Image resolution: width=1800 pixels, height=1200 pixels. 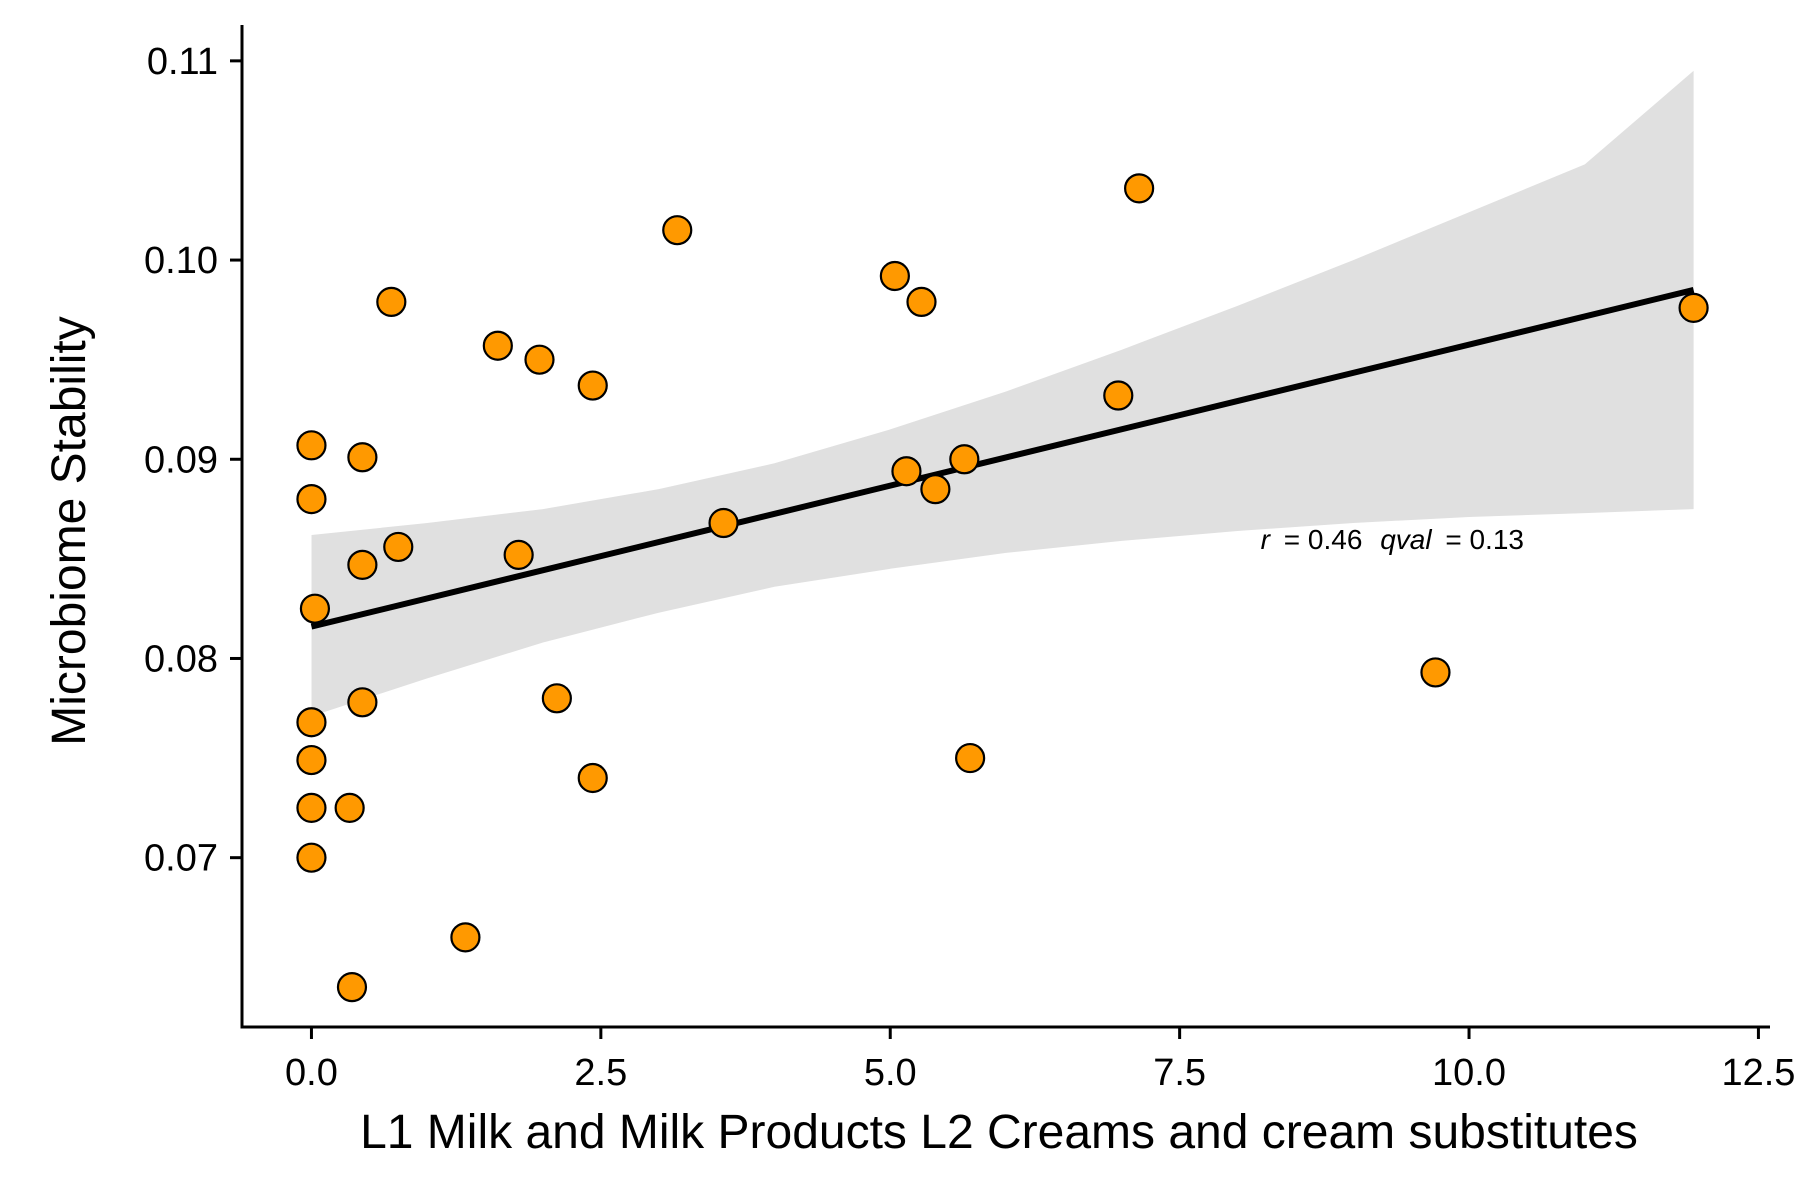 What do you see at coordinates (181, 460) in the screenshot?
I see `y-tick-label: 0.09` at bounding box center [181, 460].